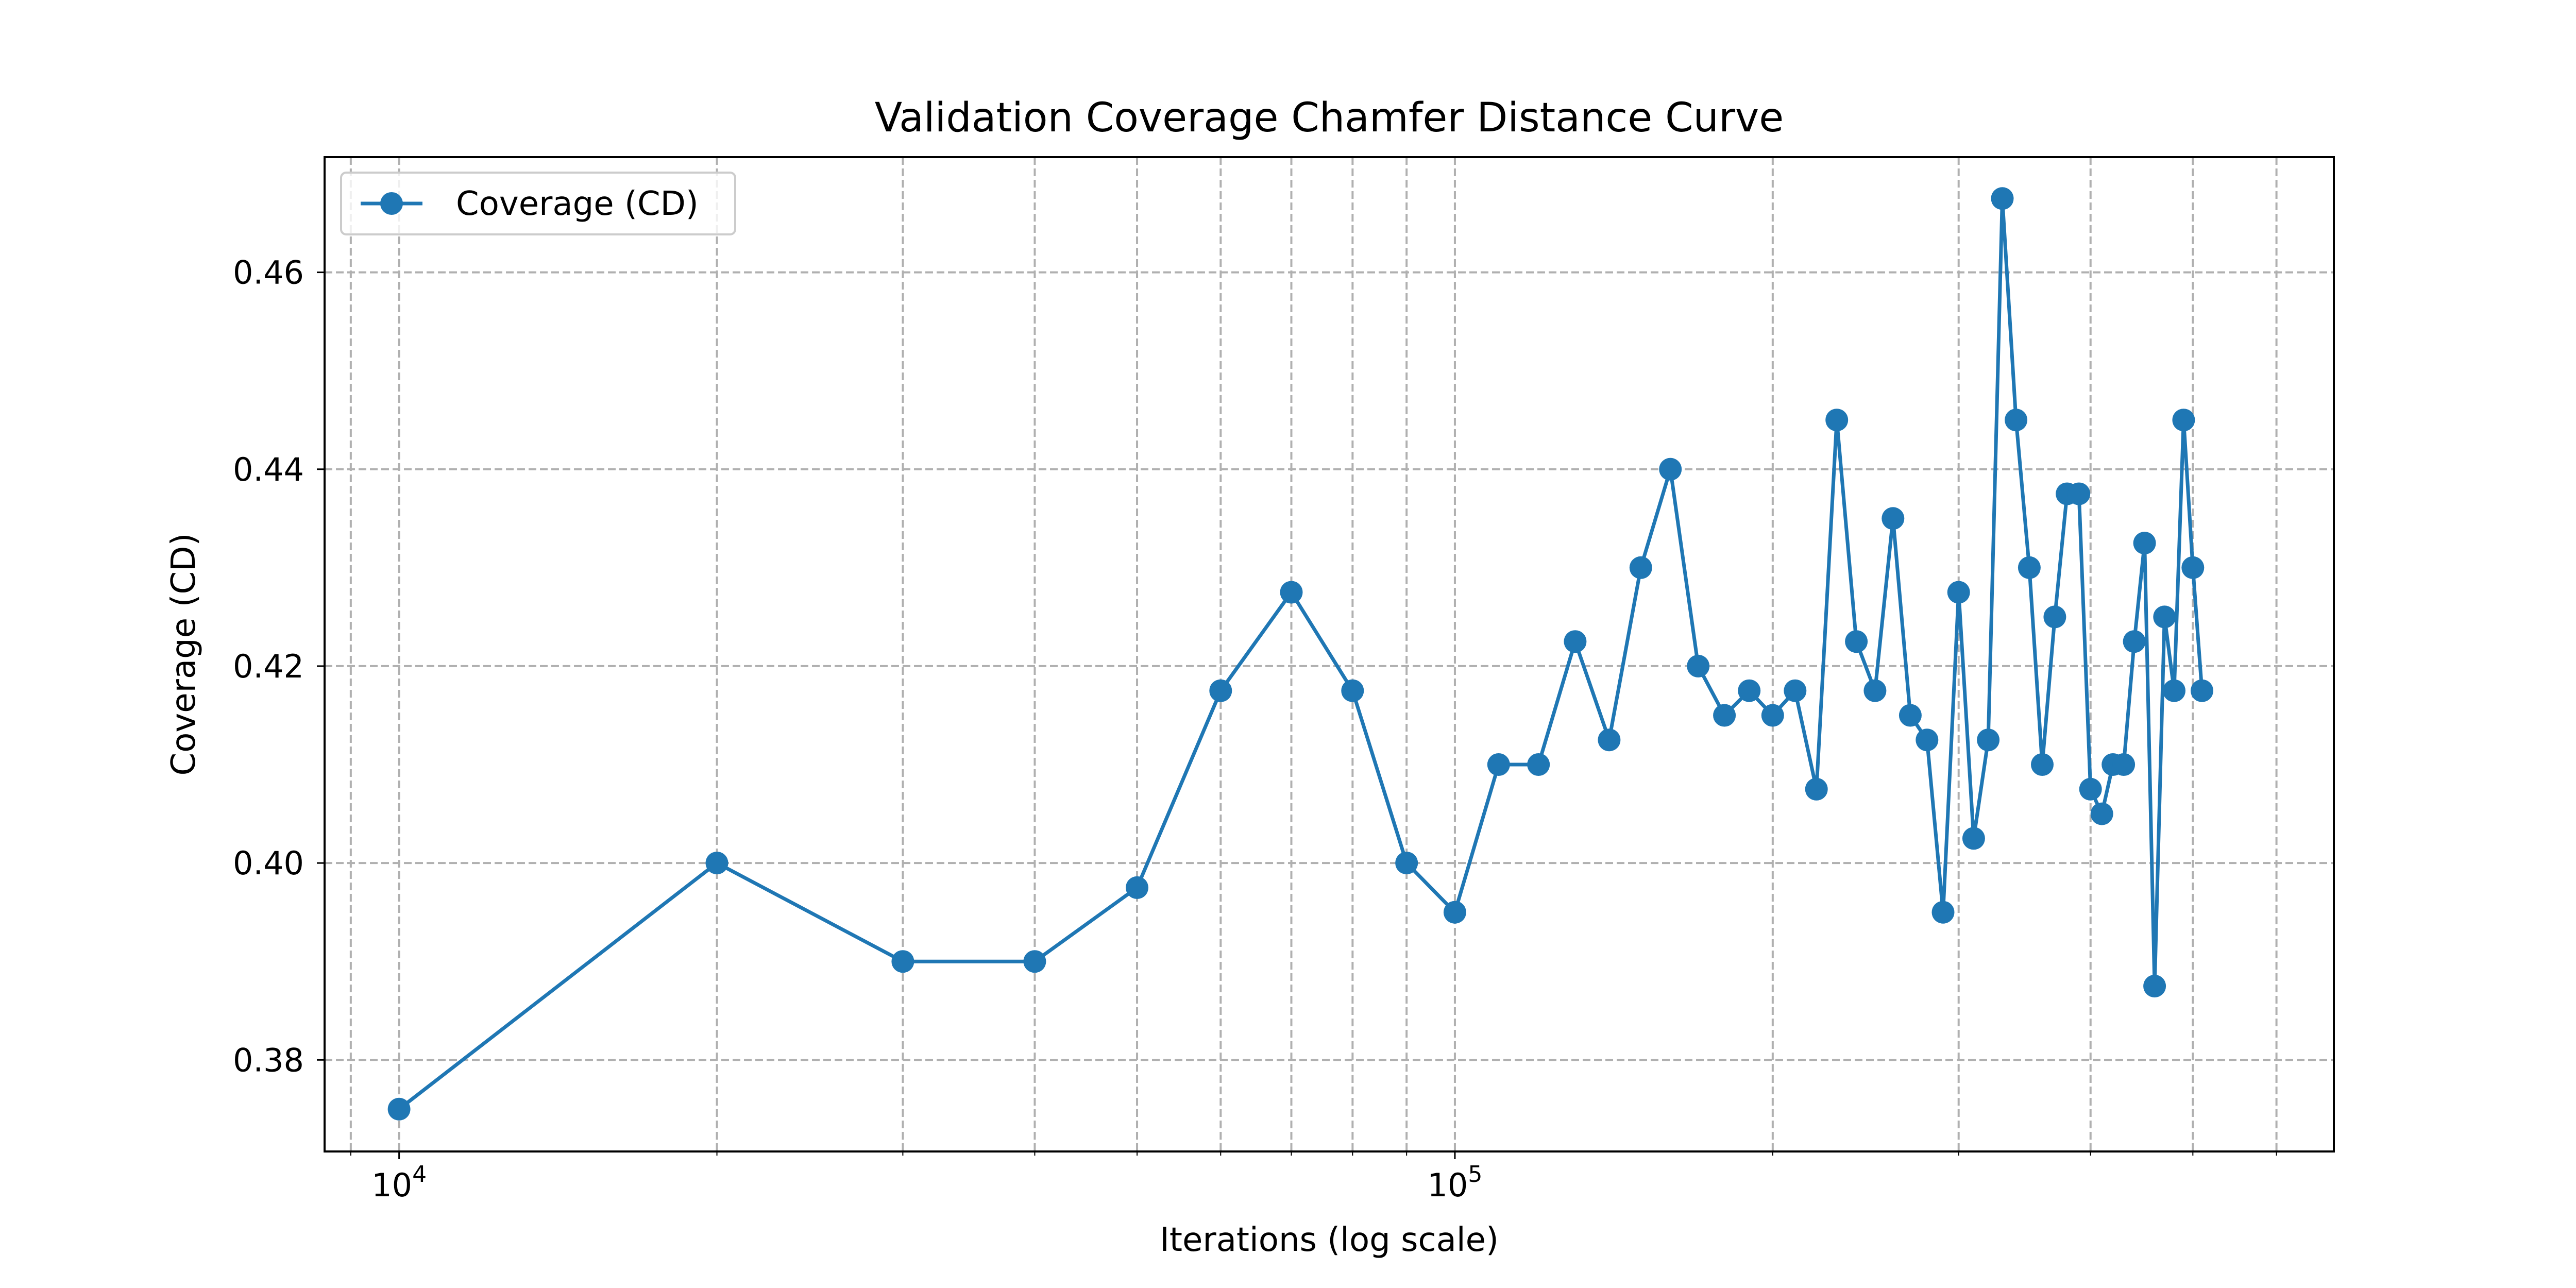 The image size is (2576, 1288). Describe the element at coordinates (268, 1060) in the screenshot. I see `y-tick-label: 0.38` at that location.